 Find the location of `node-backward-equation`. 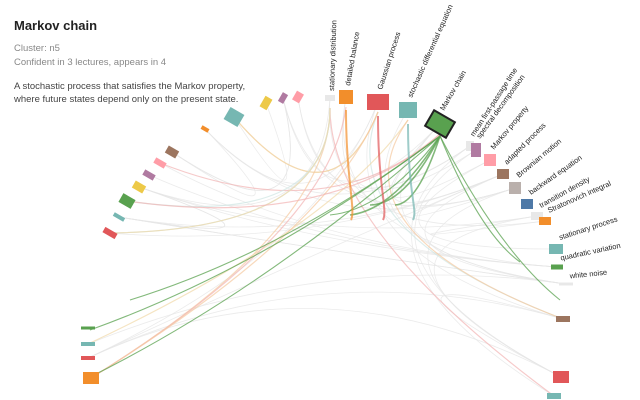

node-backward-equation is located at coordinates (527, 204).